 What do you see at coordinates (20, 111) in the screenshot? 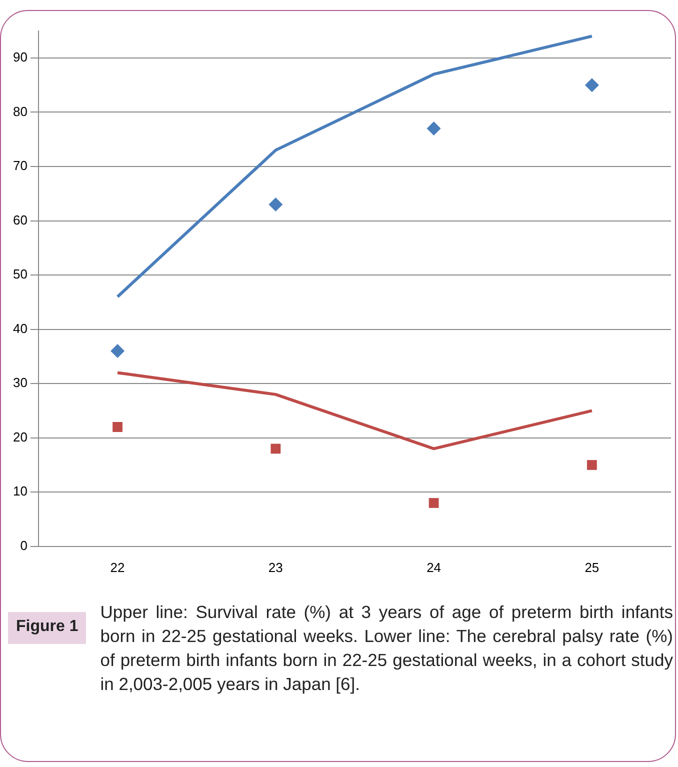
I see `y-tick-label: 80` at bounding box center [20, 111].